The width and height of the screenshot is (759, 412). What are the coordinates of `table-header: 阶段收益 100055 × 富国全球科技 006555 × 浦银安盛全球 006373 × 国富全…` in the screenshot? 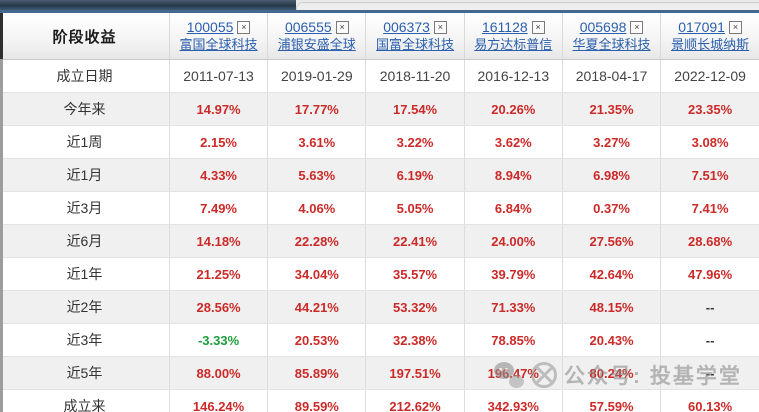 It's located at (379, 36).